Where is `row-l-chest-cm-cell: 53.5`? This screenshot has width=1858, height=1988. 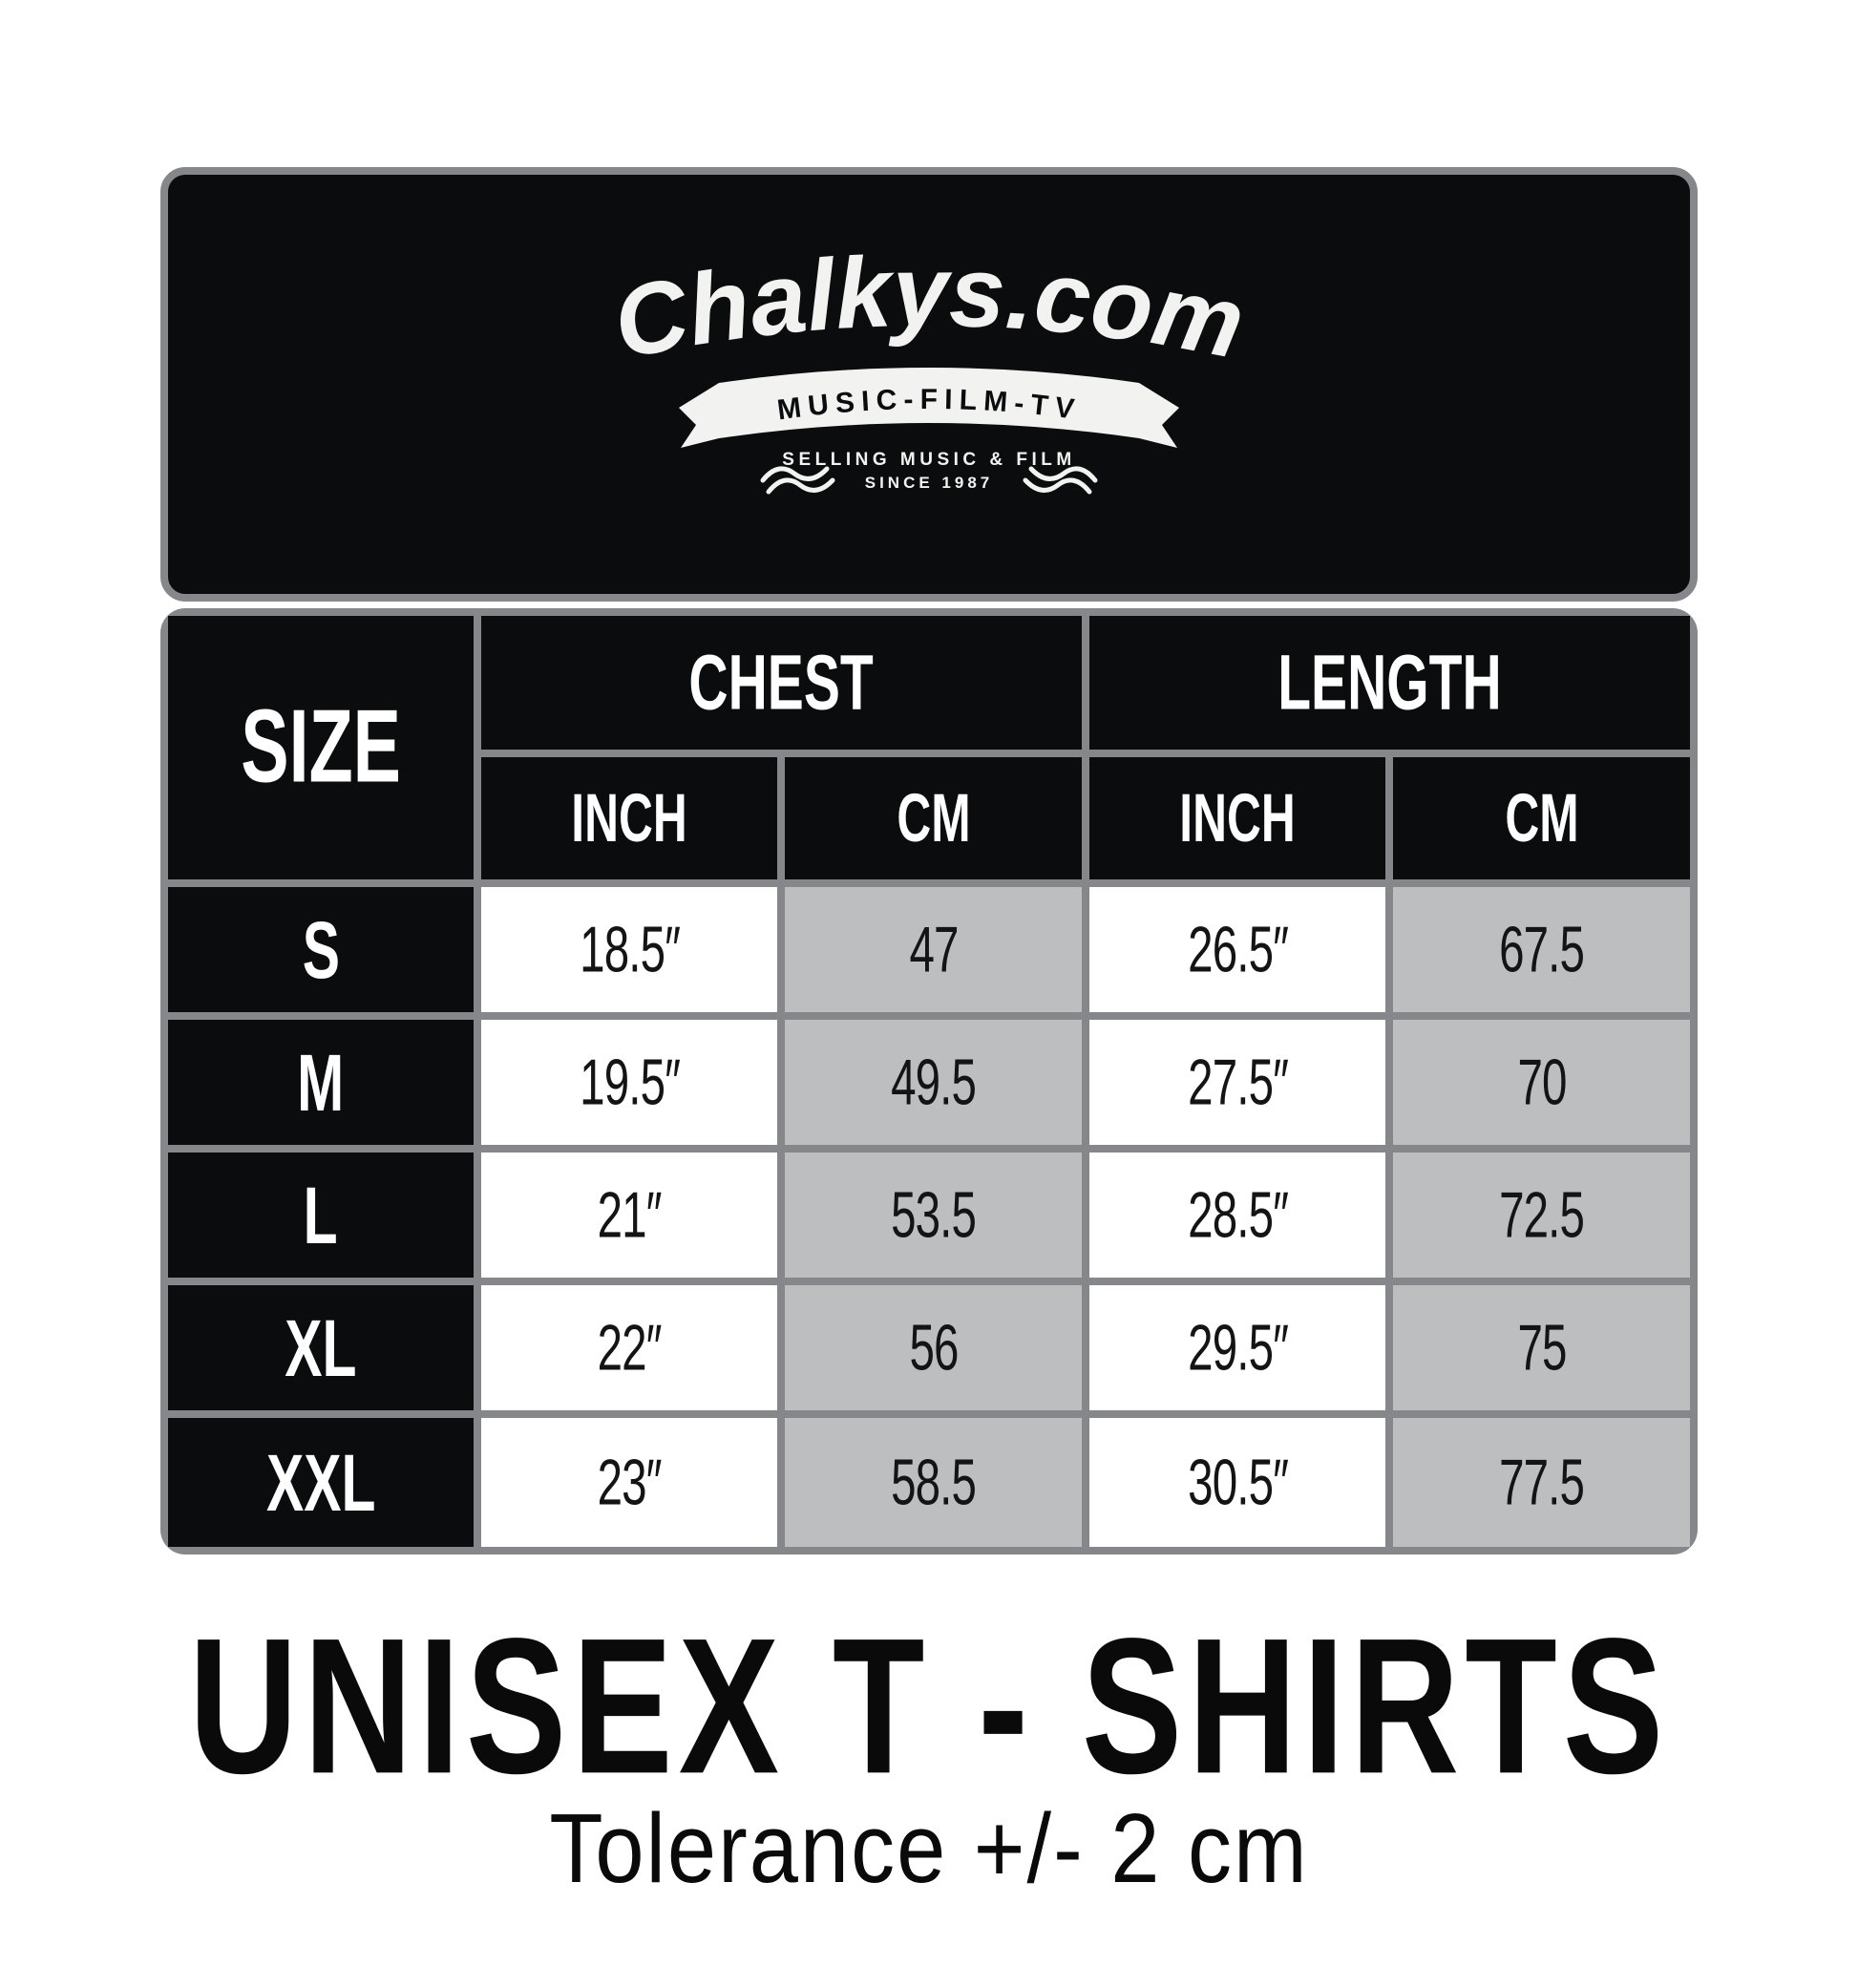 row-l-chest-cm-cell: 53.5 is located at coordinates (934, 1215).